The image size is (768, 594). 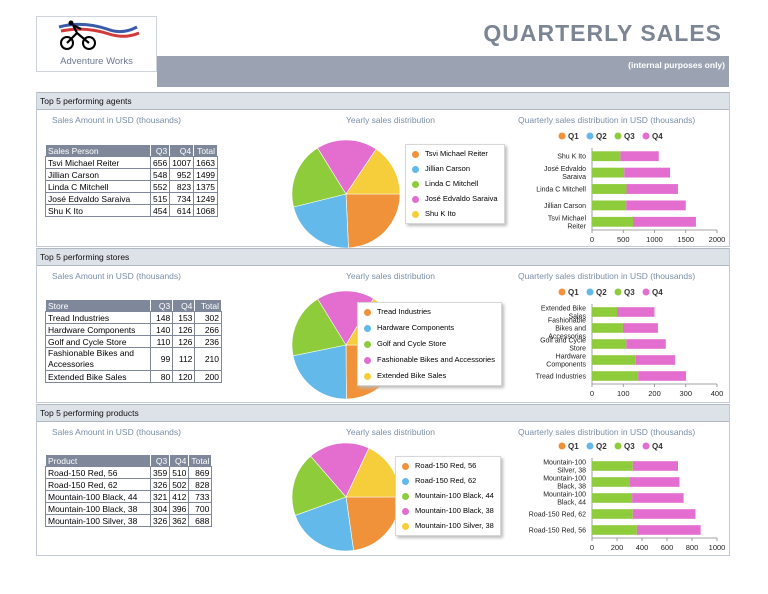 I want to click on x-tick-label: 2000, so click(x=717, y=239).